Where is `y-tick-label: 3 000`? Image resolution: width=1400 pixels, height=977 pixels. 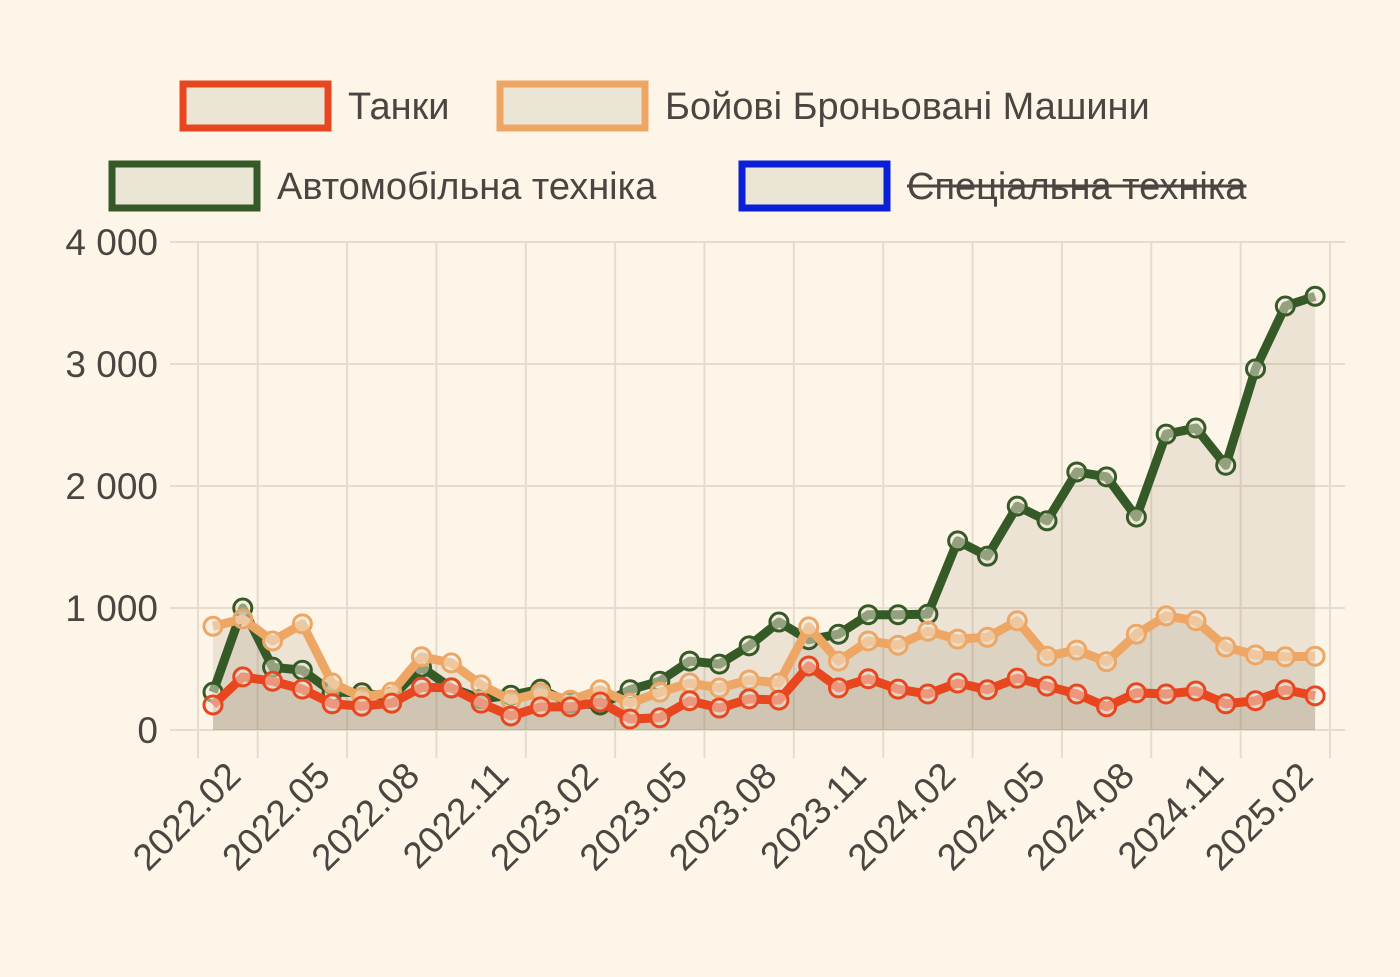 y-tick-label: 3 000 is located at coordinates (111, 364).